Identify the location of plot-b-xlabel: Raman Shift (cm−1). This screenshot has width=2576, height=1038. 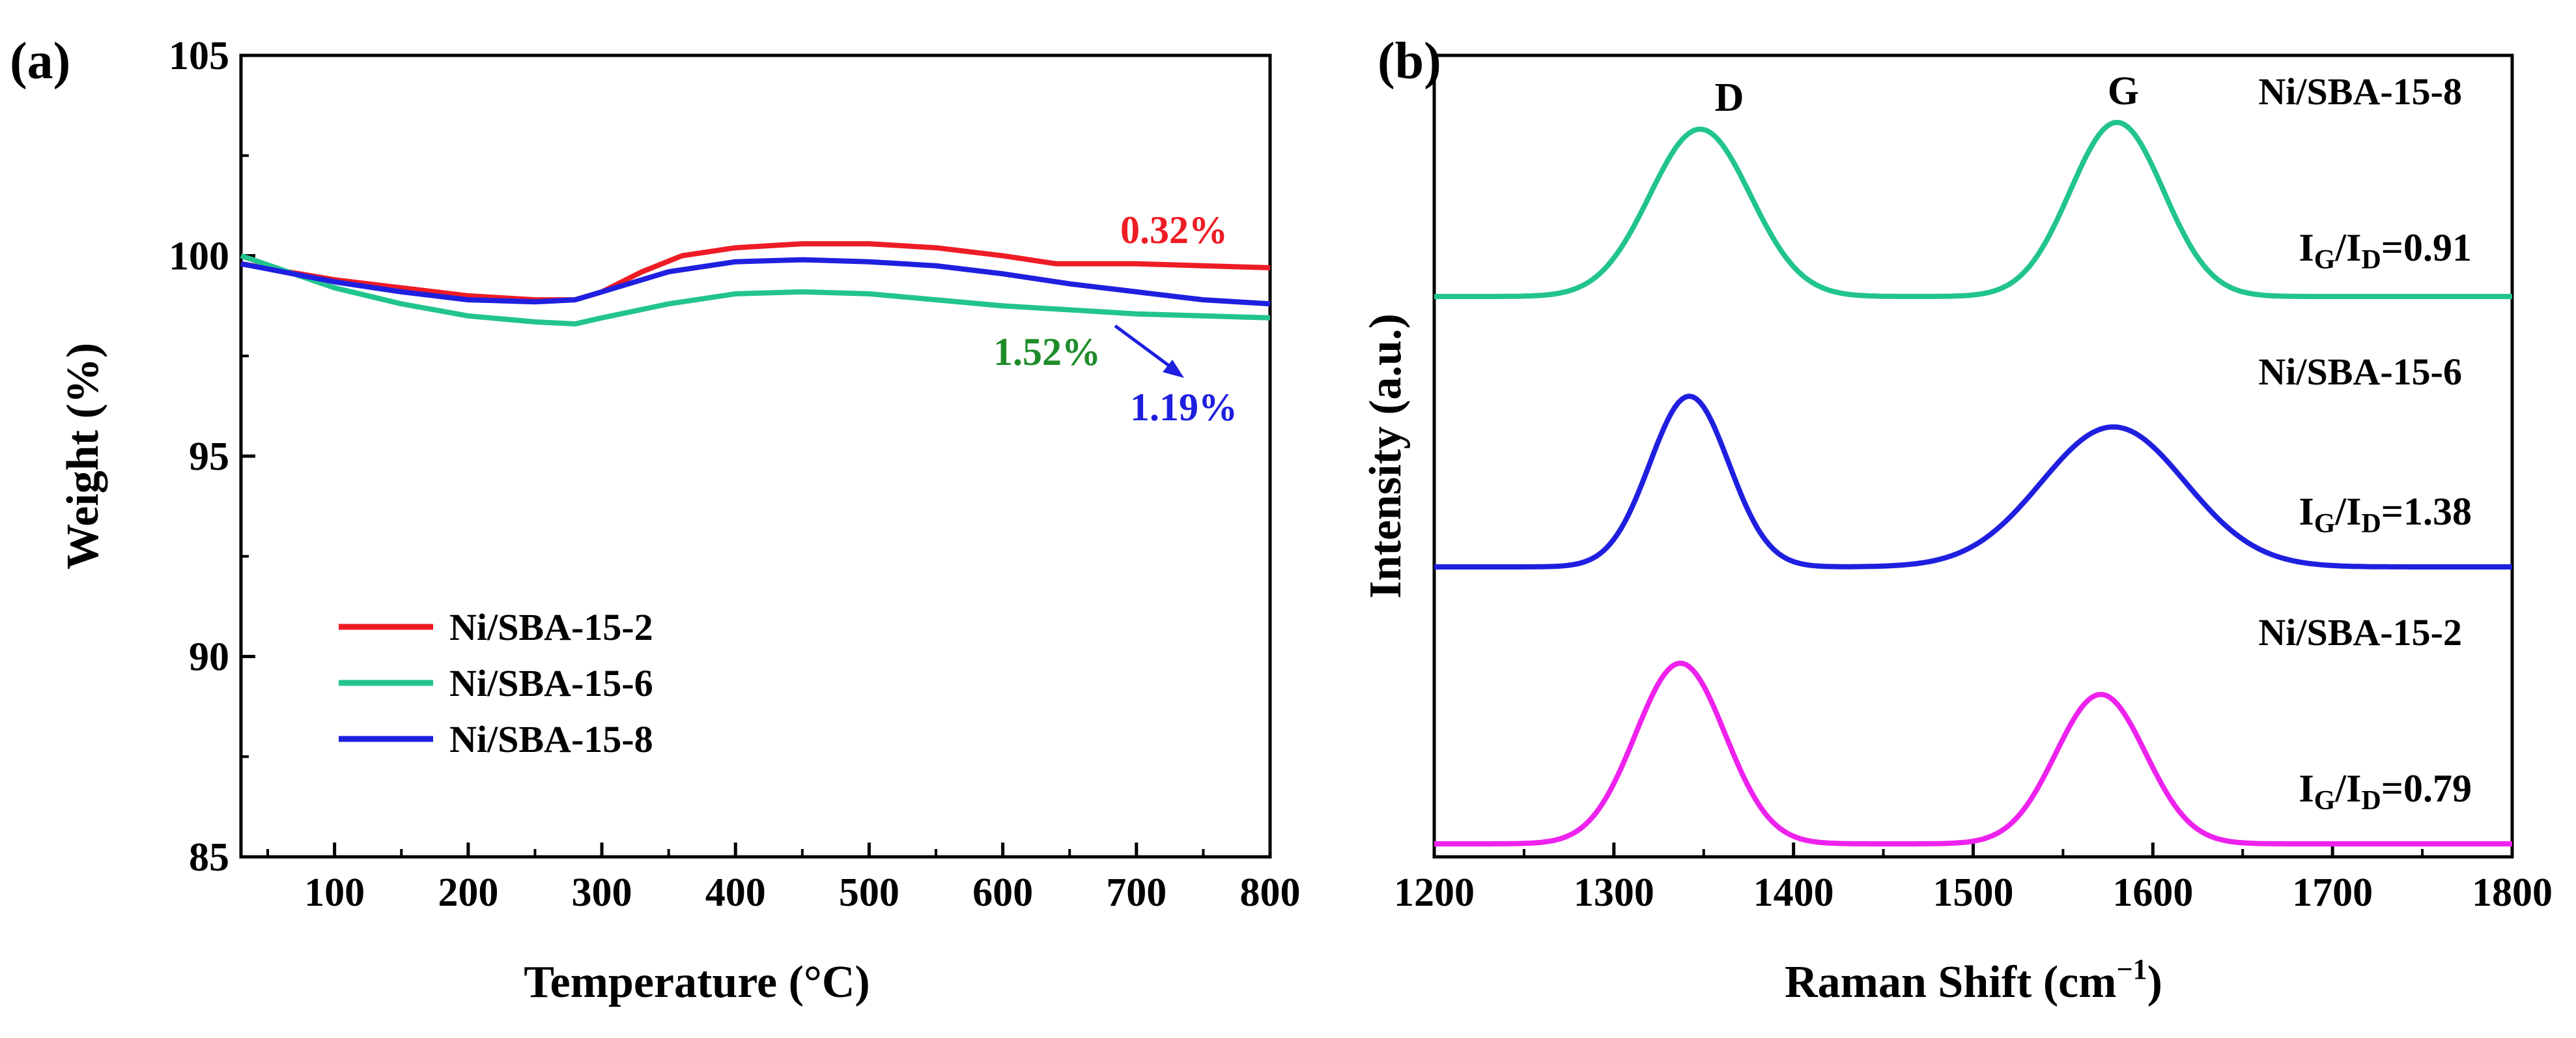
(1973, 980).